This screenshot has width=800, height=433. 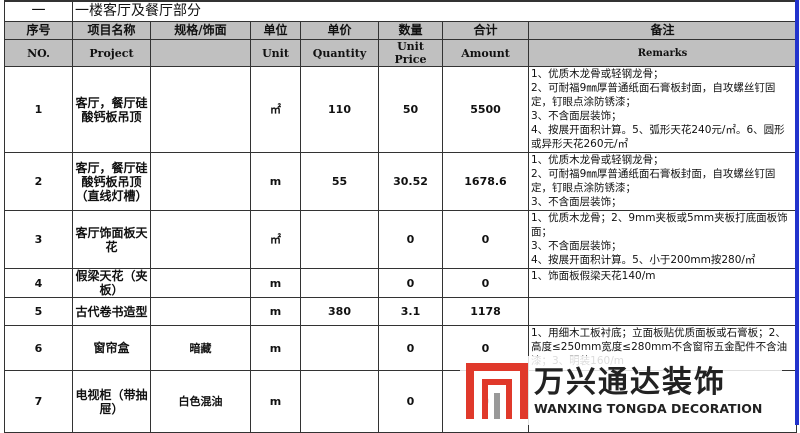 I want to click on cell-price: 50, so click(x=410, y=109).